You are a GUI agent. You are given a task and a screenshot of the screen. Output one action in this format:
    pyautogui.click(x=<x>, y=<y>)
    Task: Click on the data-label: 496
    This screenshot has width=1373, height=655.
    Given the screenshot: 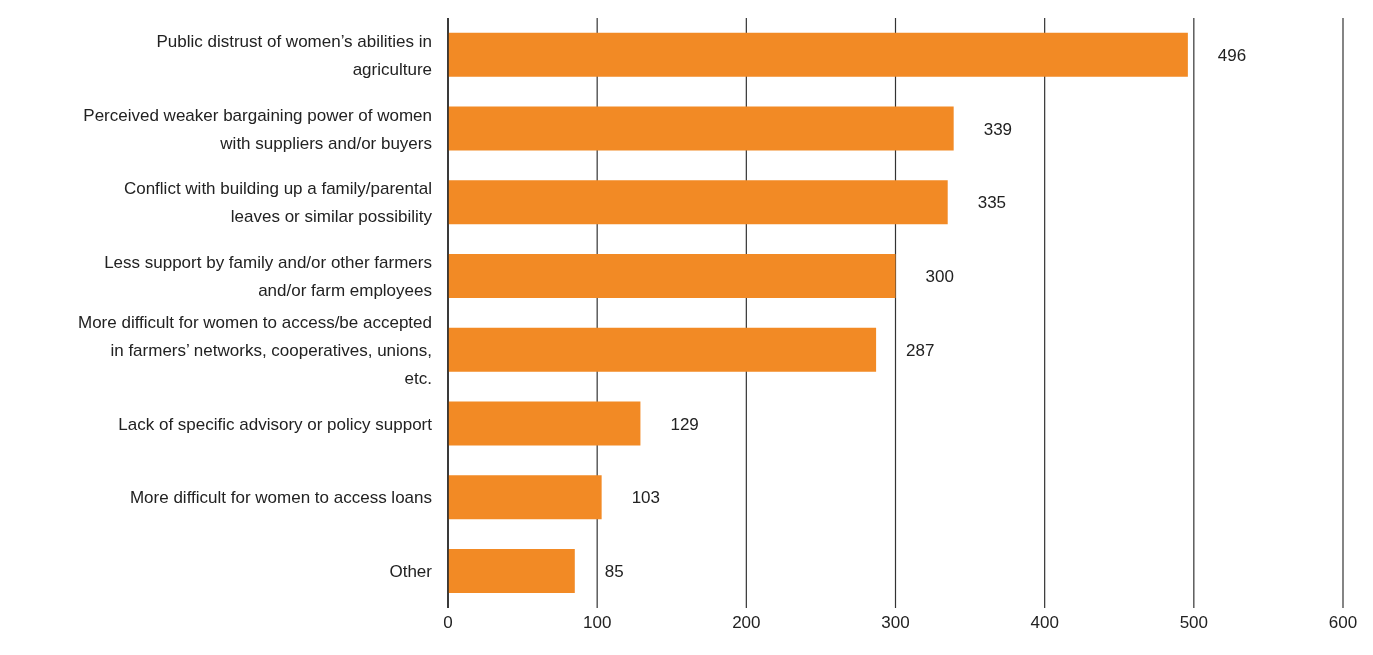 What is the action you would take?
    pyautogui.click(x=1232, y=55)
    